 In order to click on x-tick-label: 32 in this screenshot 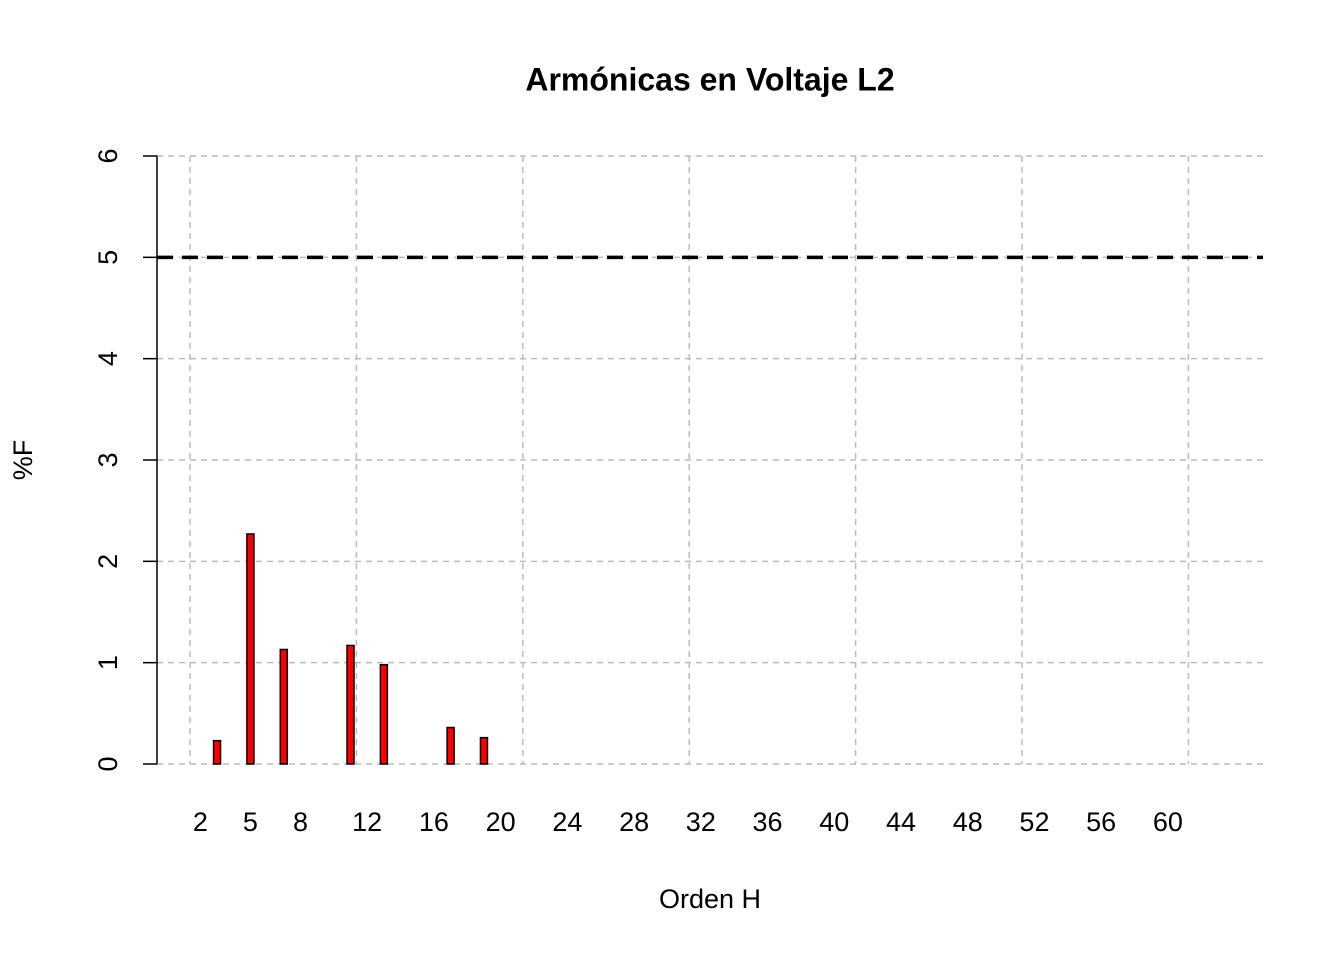, I will do `click(701, 822)`.